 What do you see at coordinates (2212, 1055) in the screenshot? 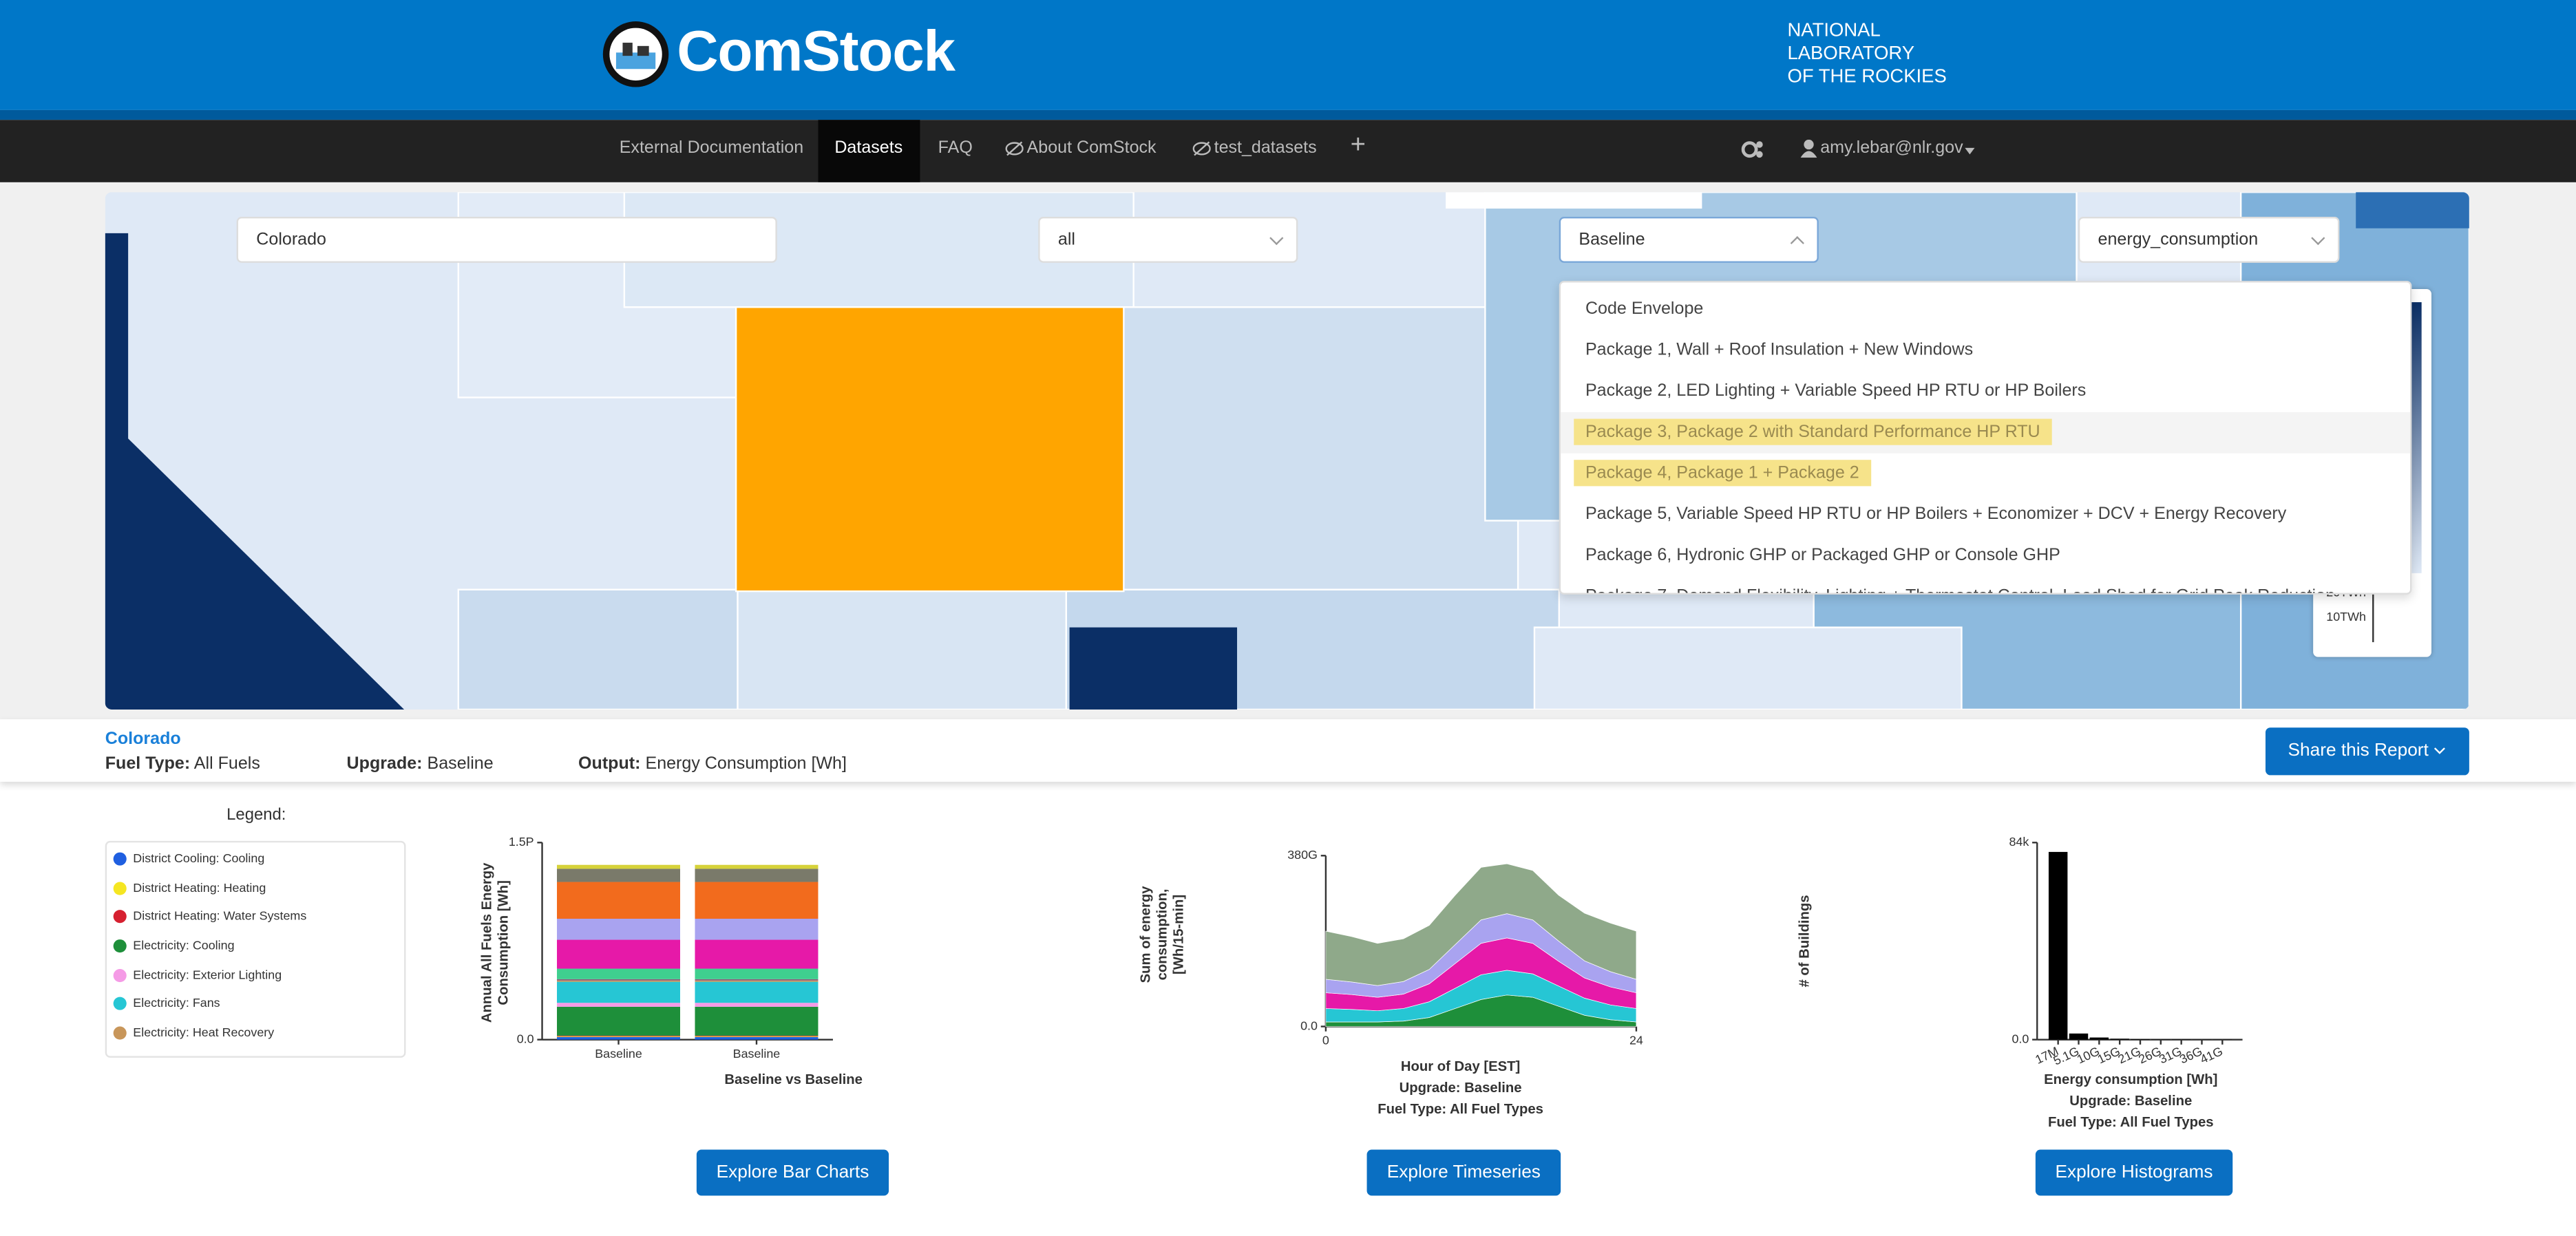
I see `x-tick-label: 41G` at bounding box center [2212, 1055].